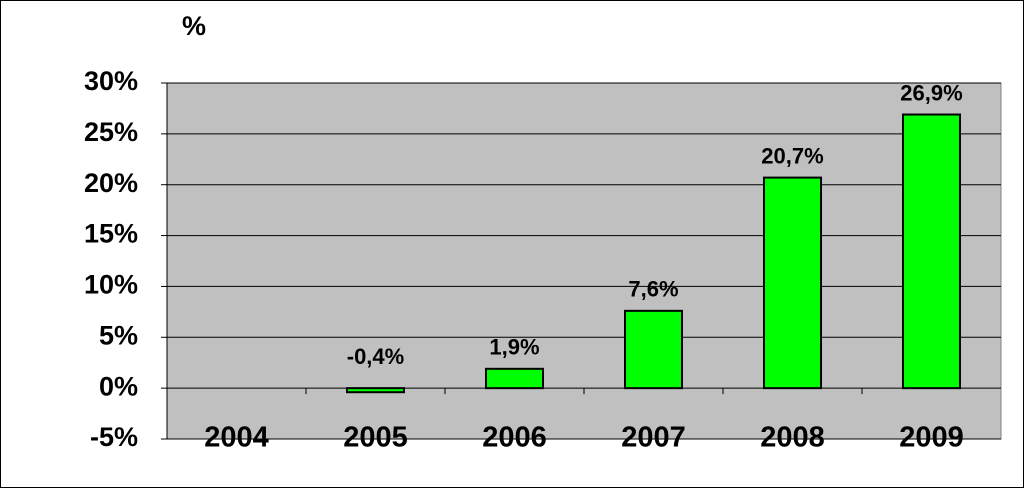  Describe the element at coordinates (111, 285) in the screenshot. I see `y-tick-label: 10%` at that location.